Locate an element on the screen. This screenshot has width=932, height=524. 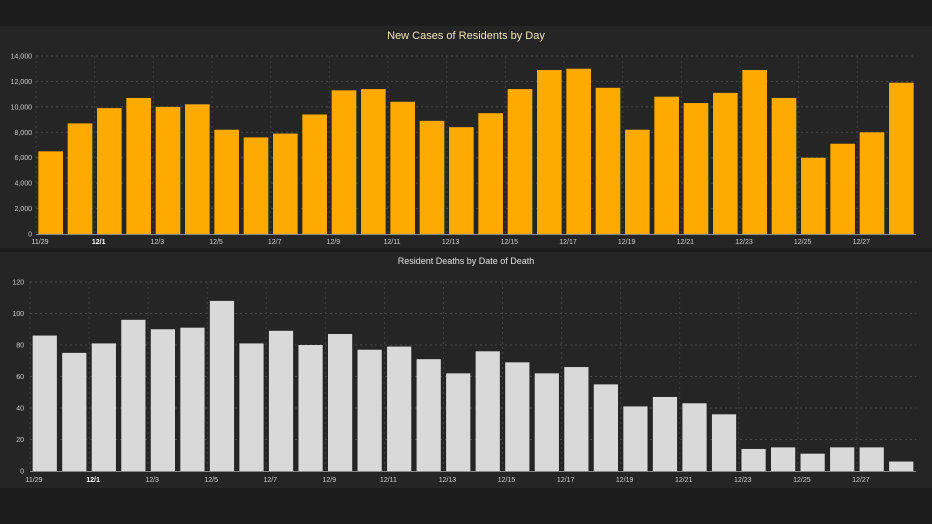
cases-xtick-label: 12/5 is located at coordinates (216, 242).